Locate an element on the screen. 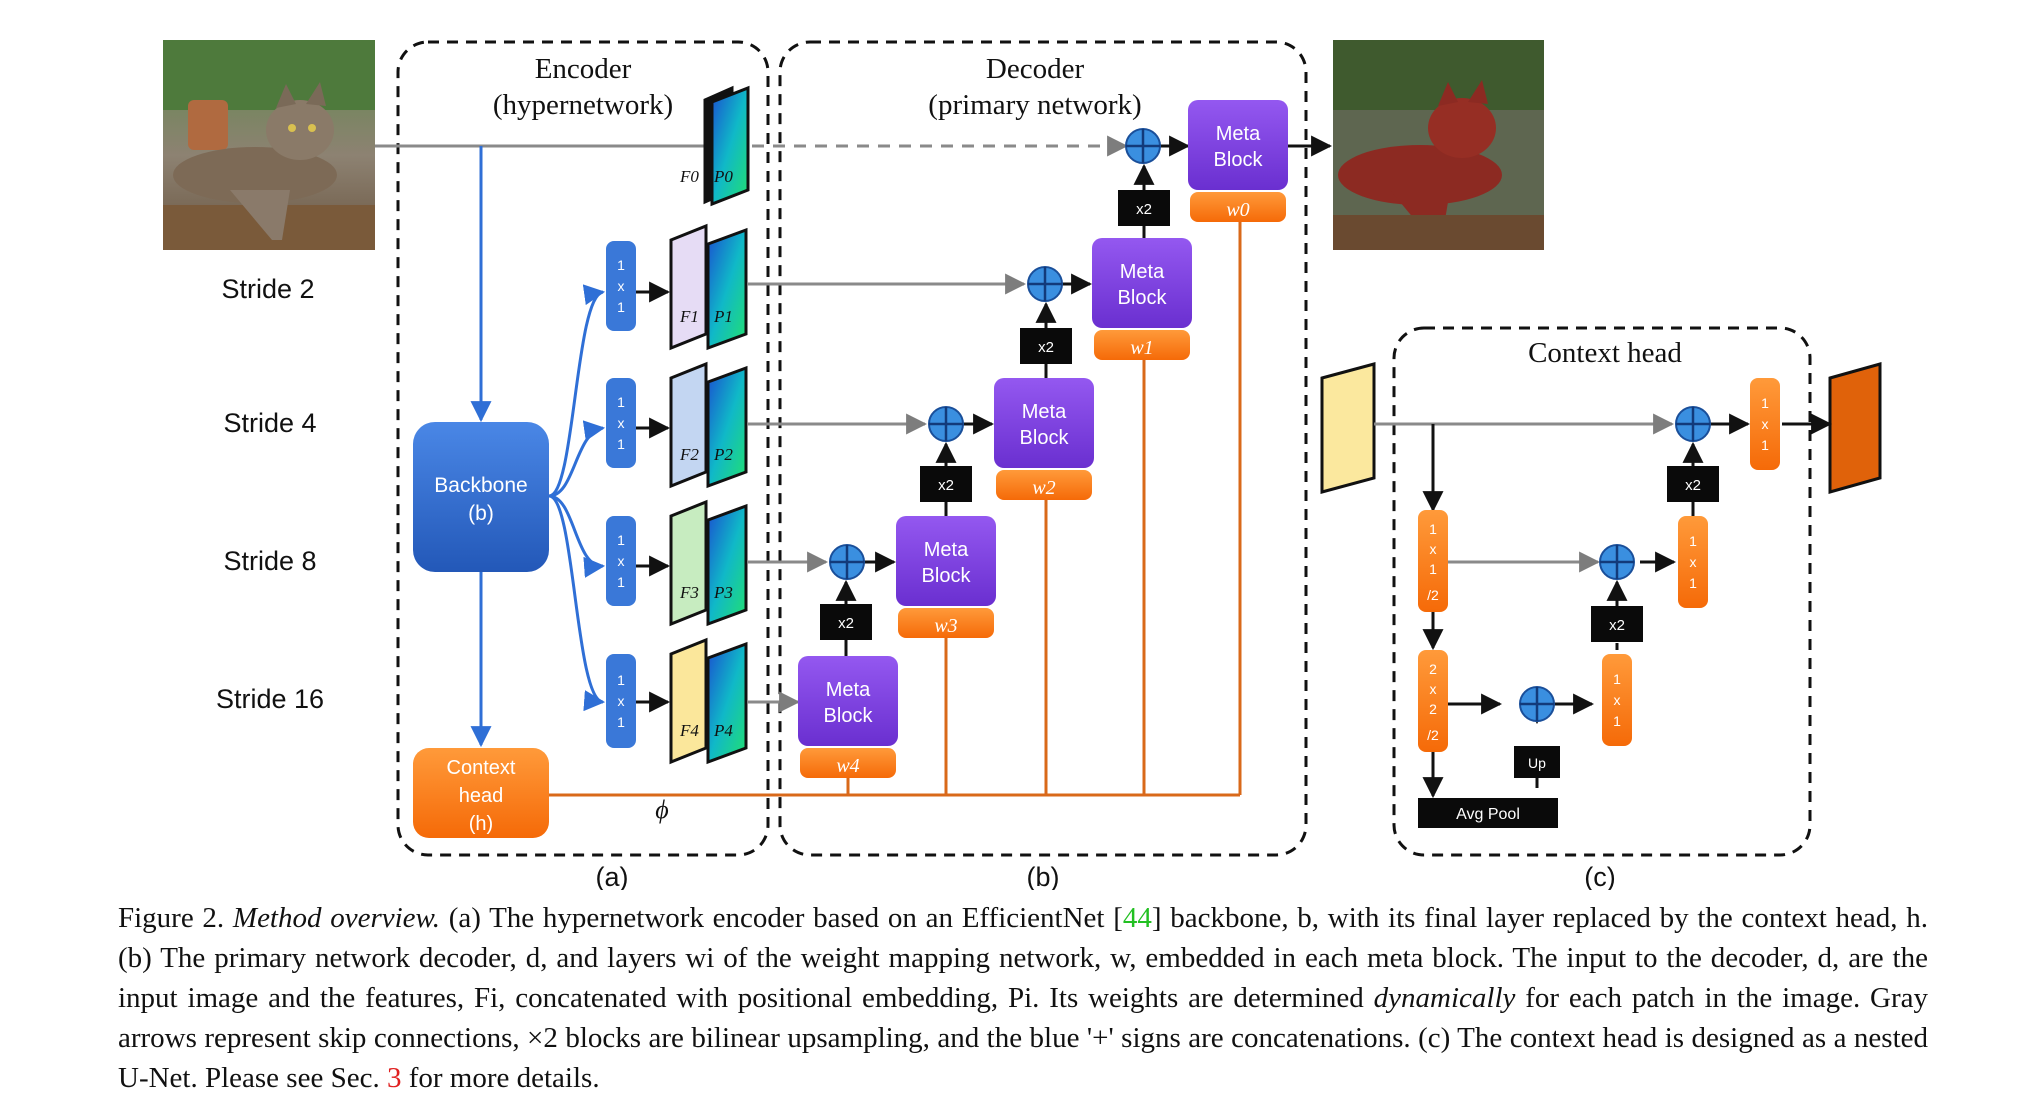 The height and width of the screenshot is (1118, 2042). meta-block-0: Meta Block w0 is located at coordinates (1238, 161).